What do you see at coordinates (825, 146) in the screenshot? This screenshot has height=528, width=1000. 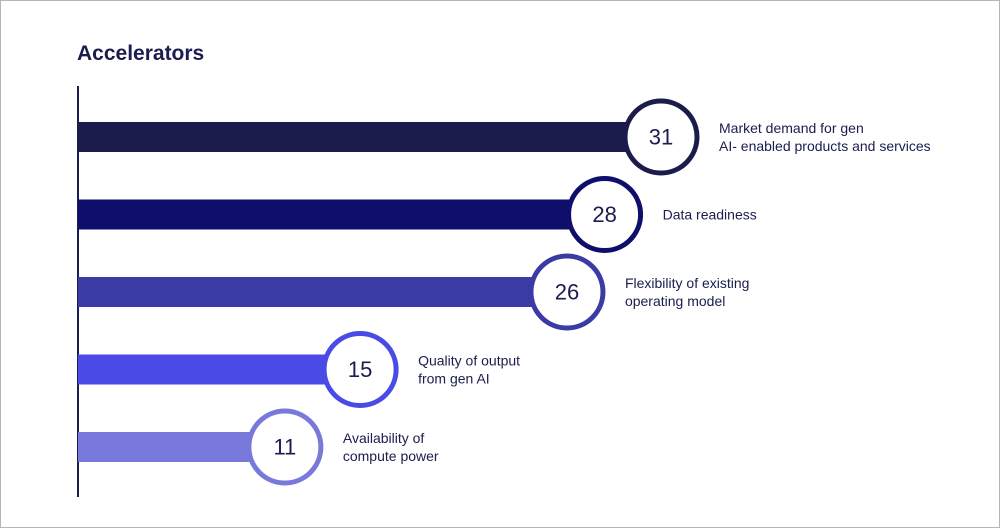 I see `category-label-1-line-2: AI- enabled products and services` at bounding box center [825, 146].